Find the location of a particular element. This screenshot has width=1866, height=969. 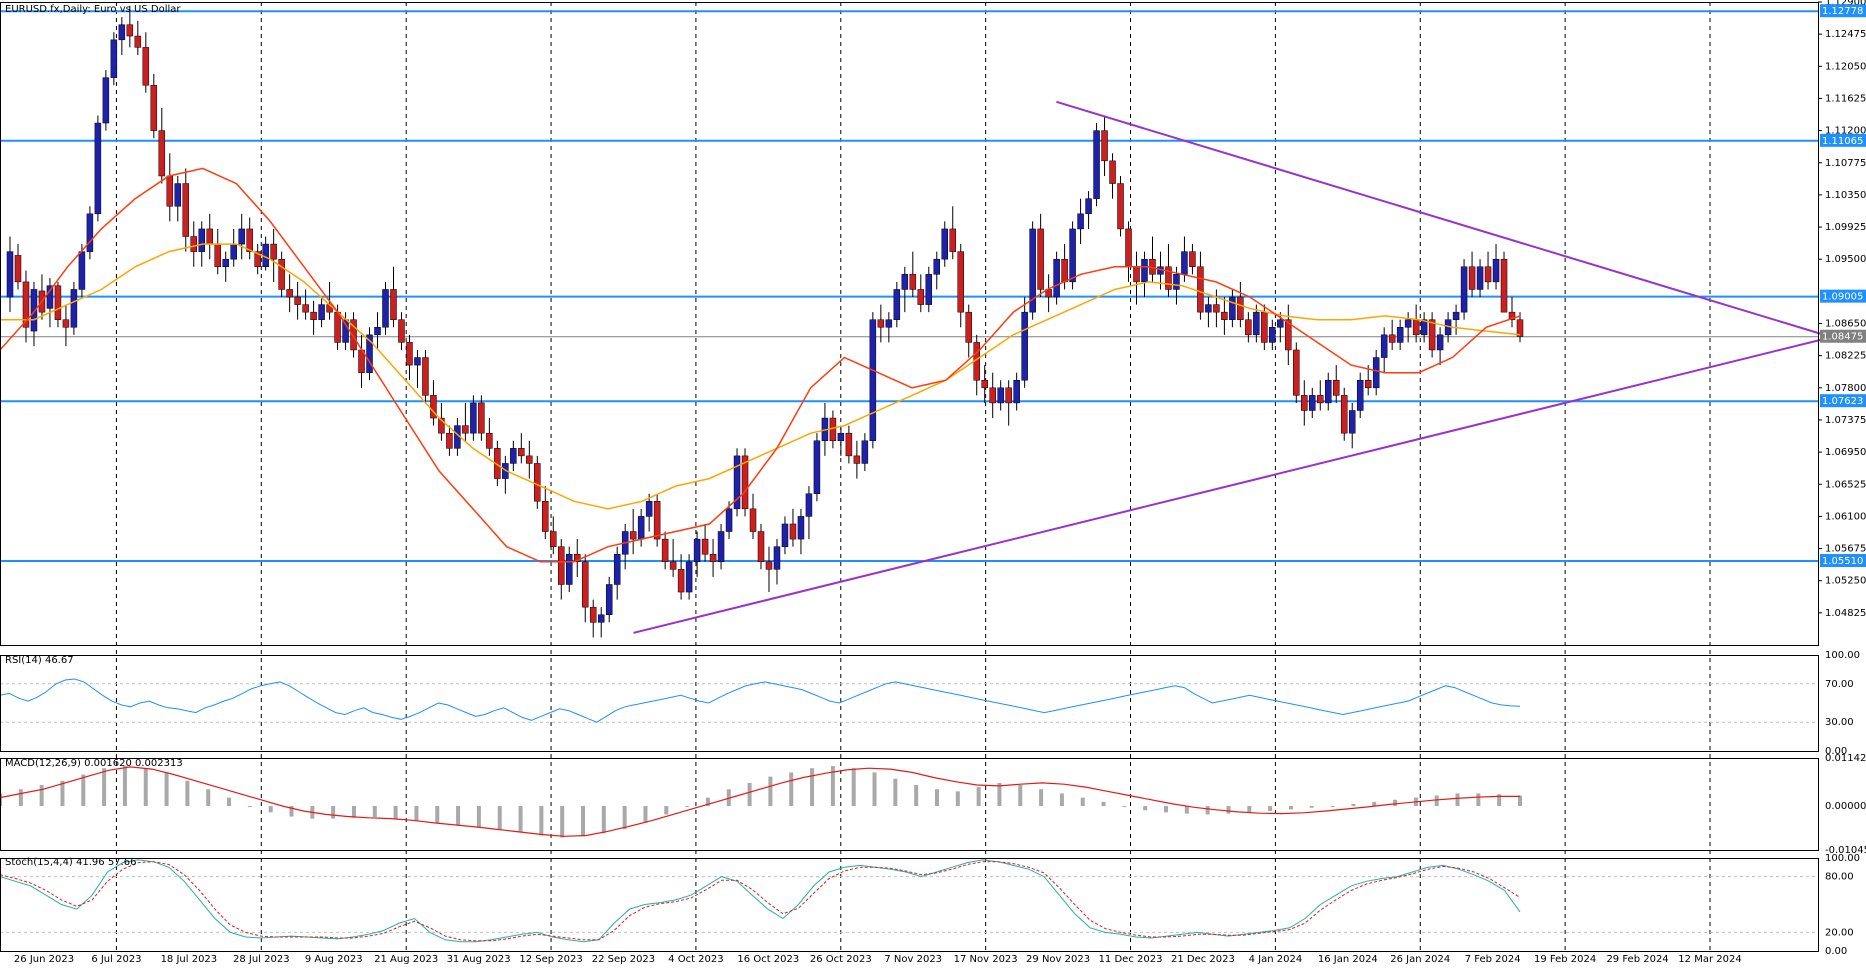

x-tick-label: 7 Feb 2024 is located at coordinates (1493, 959).